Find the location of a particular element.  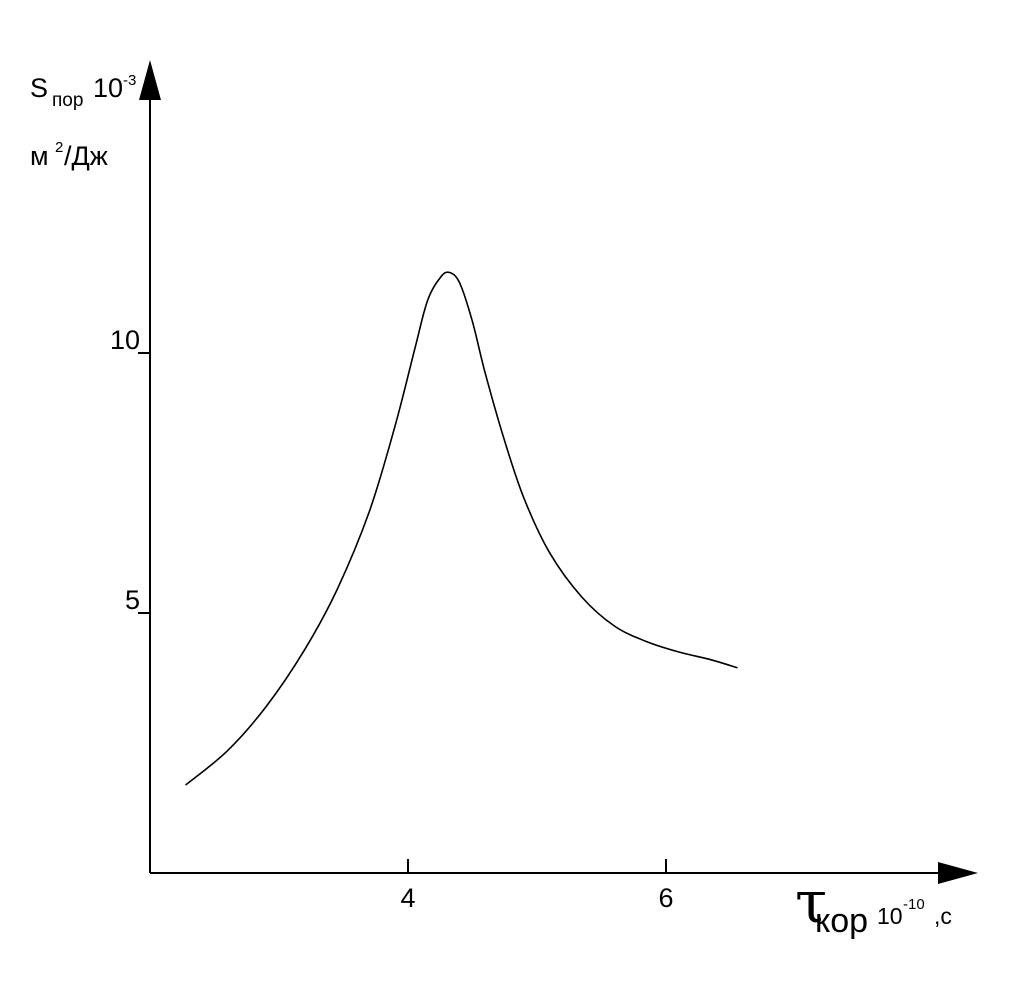

x-label-multiplier: 10 is located at coordinates (890, 916).